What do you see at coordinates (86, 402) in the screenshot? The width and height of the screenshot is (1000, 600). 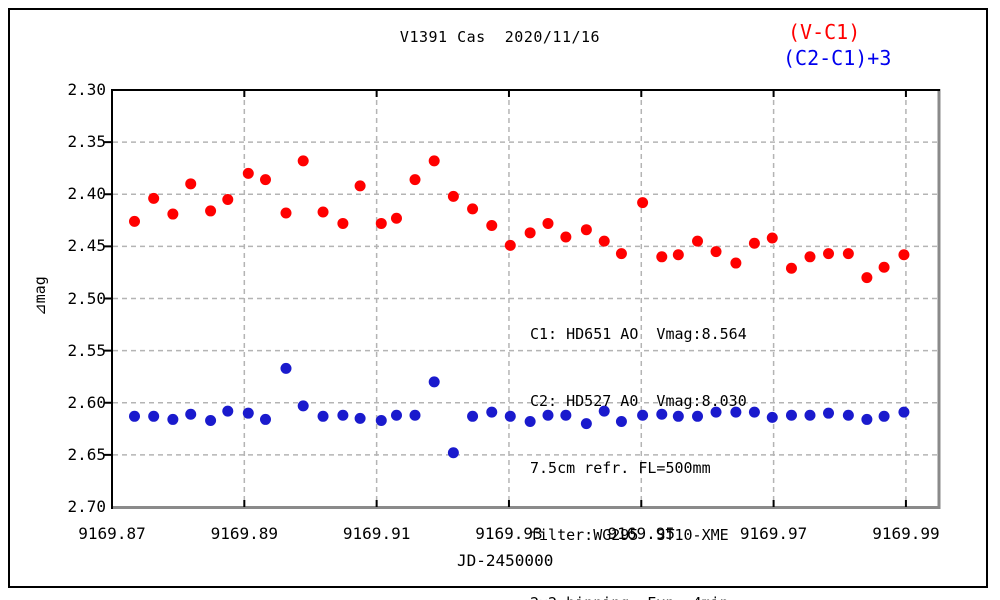 I see `y-tick-label: 2.60` at bounding box center [86, 402].